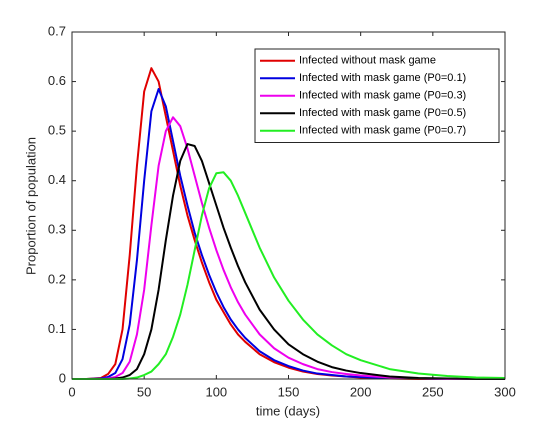 This screenshot has width=539, height=439. Describe the element at coordinates (57, 328) in the screenshot. I see `y-tick-label: 0.1` at that location.